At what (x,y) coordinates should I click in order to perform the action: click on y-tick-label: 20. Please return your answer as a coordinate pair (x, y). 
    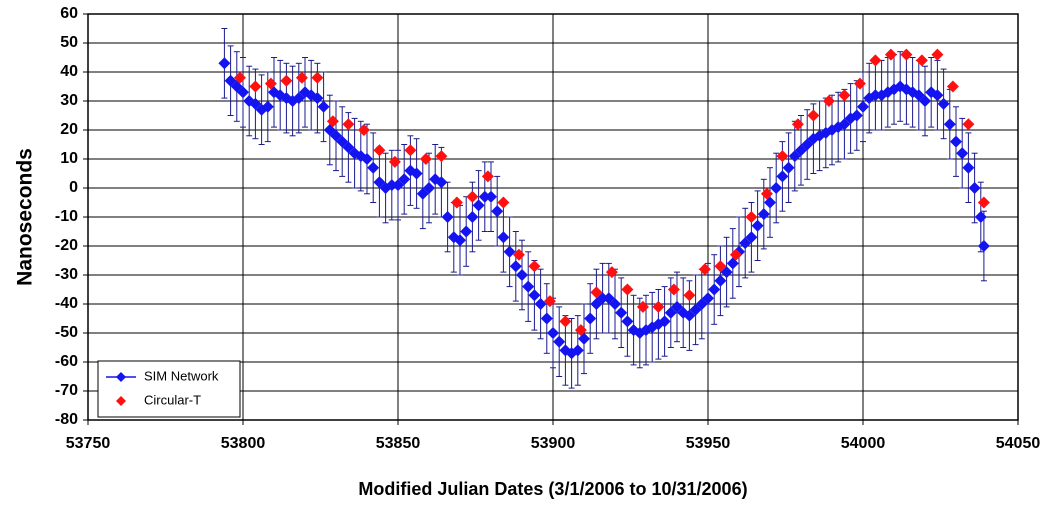
    Looking at the image, I should click on (69, 129).